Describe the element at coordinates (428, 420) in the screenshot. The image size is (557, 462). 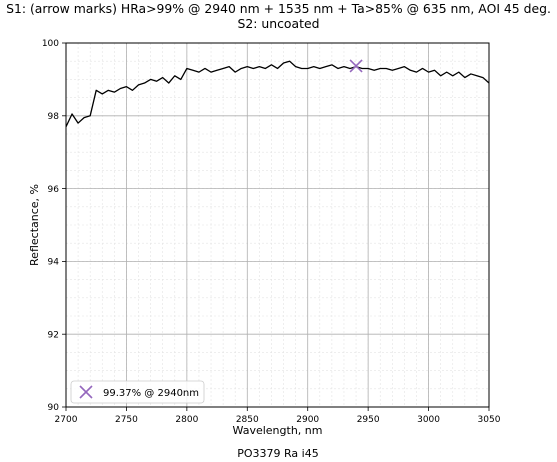
I see `x-tick-label: 3000` at that location.